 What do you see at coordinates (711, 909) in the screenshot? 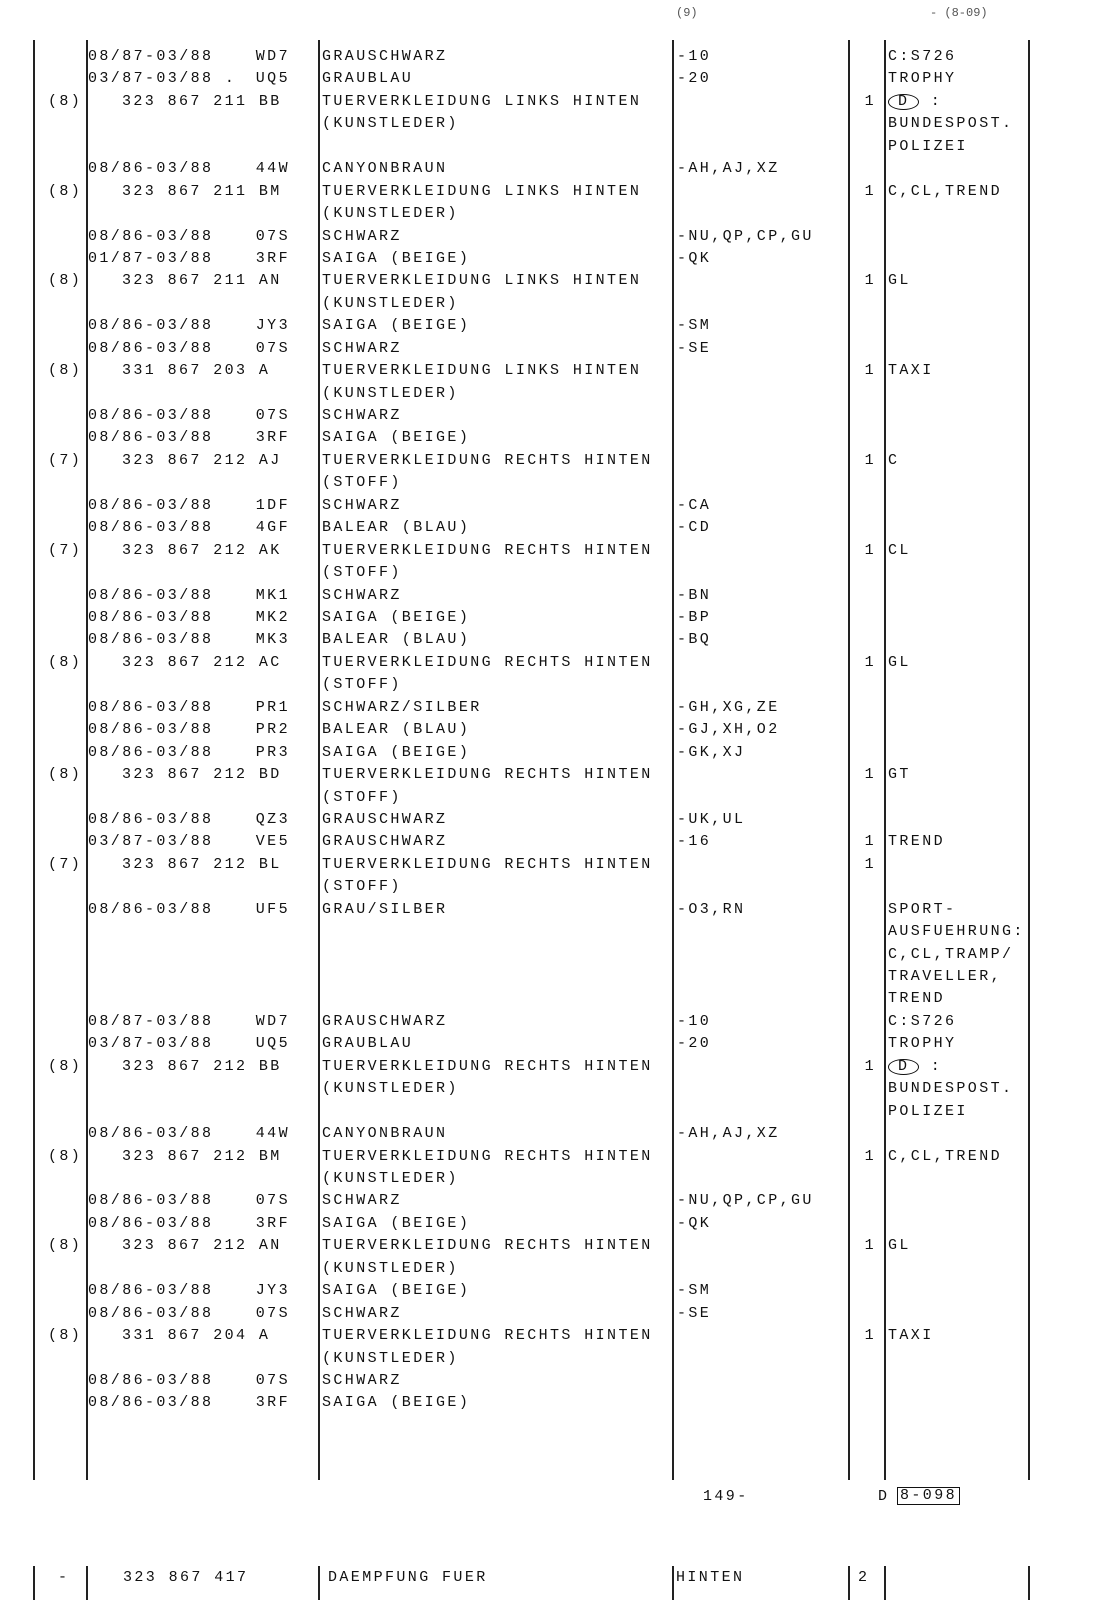
I see `remark: -O3,RN` at bounding box center [711, 909].